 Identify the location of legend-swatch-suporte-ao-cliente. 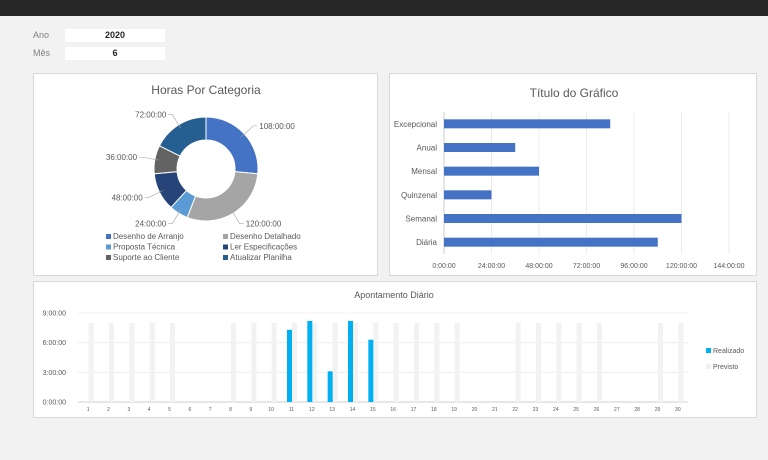
(108, 257).